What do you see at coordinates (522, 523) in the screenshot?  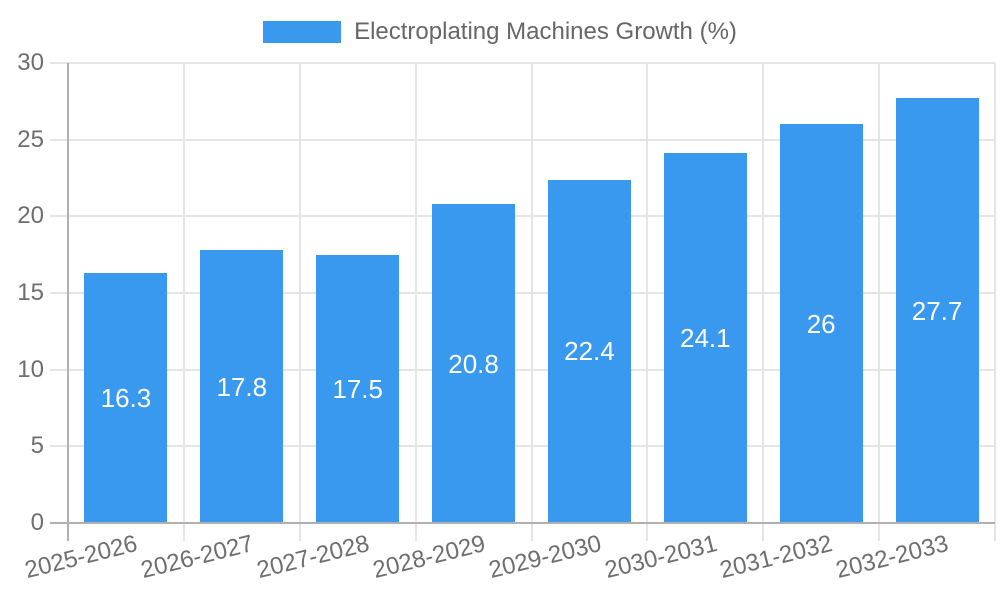 I see `x-axis-line` at bounding box center [522, 523].